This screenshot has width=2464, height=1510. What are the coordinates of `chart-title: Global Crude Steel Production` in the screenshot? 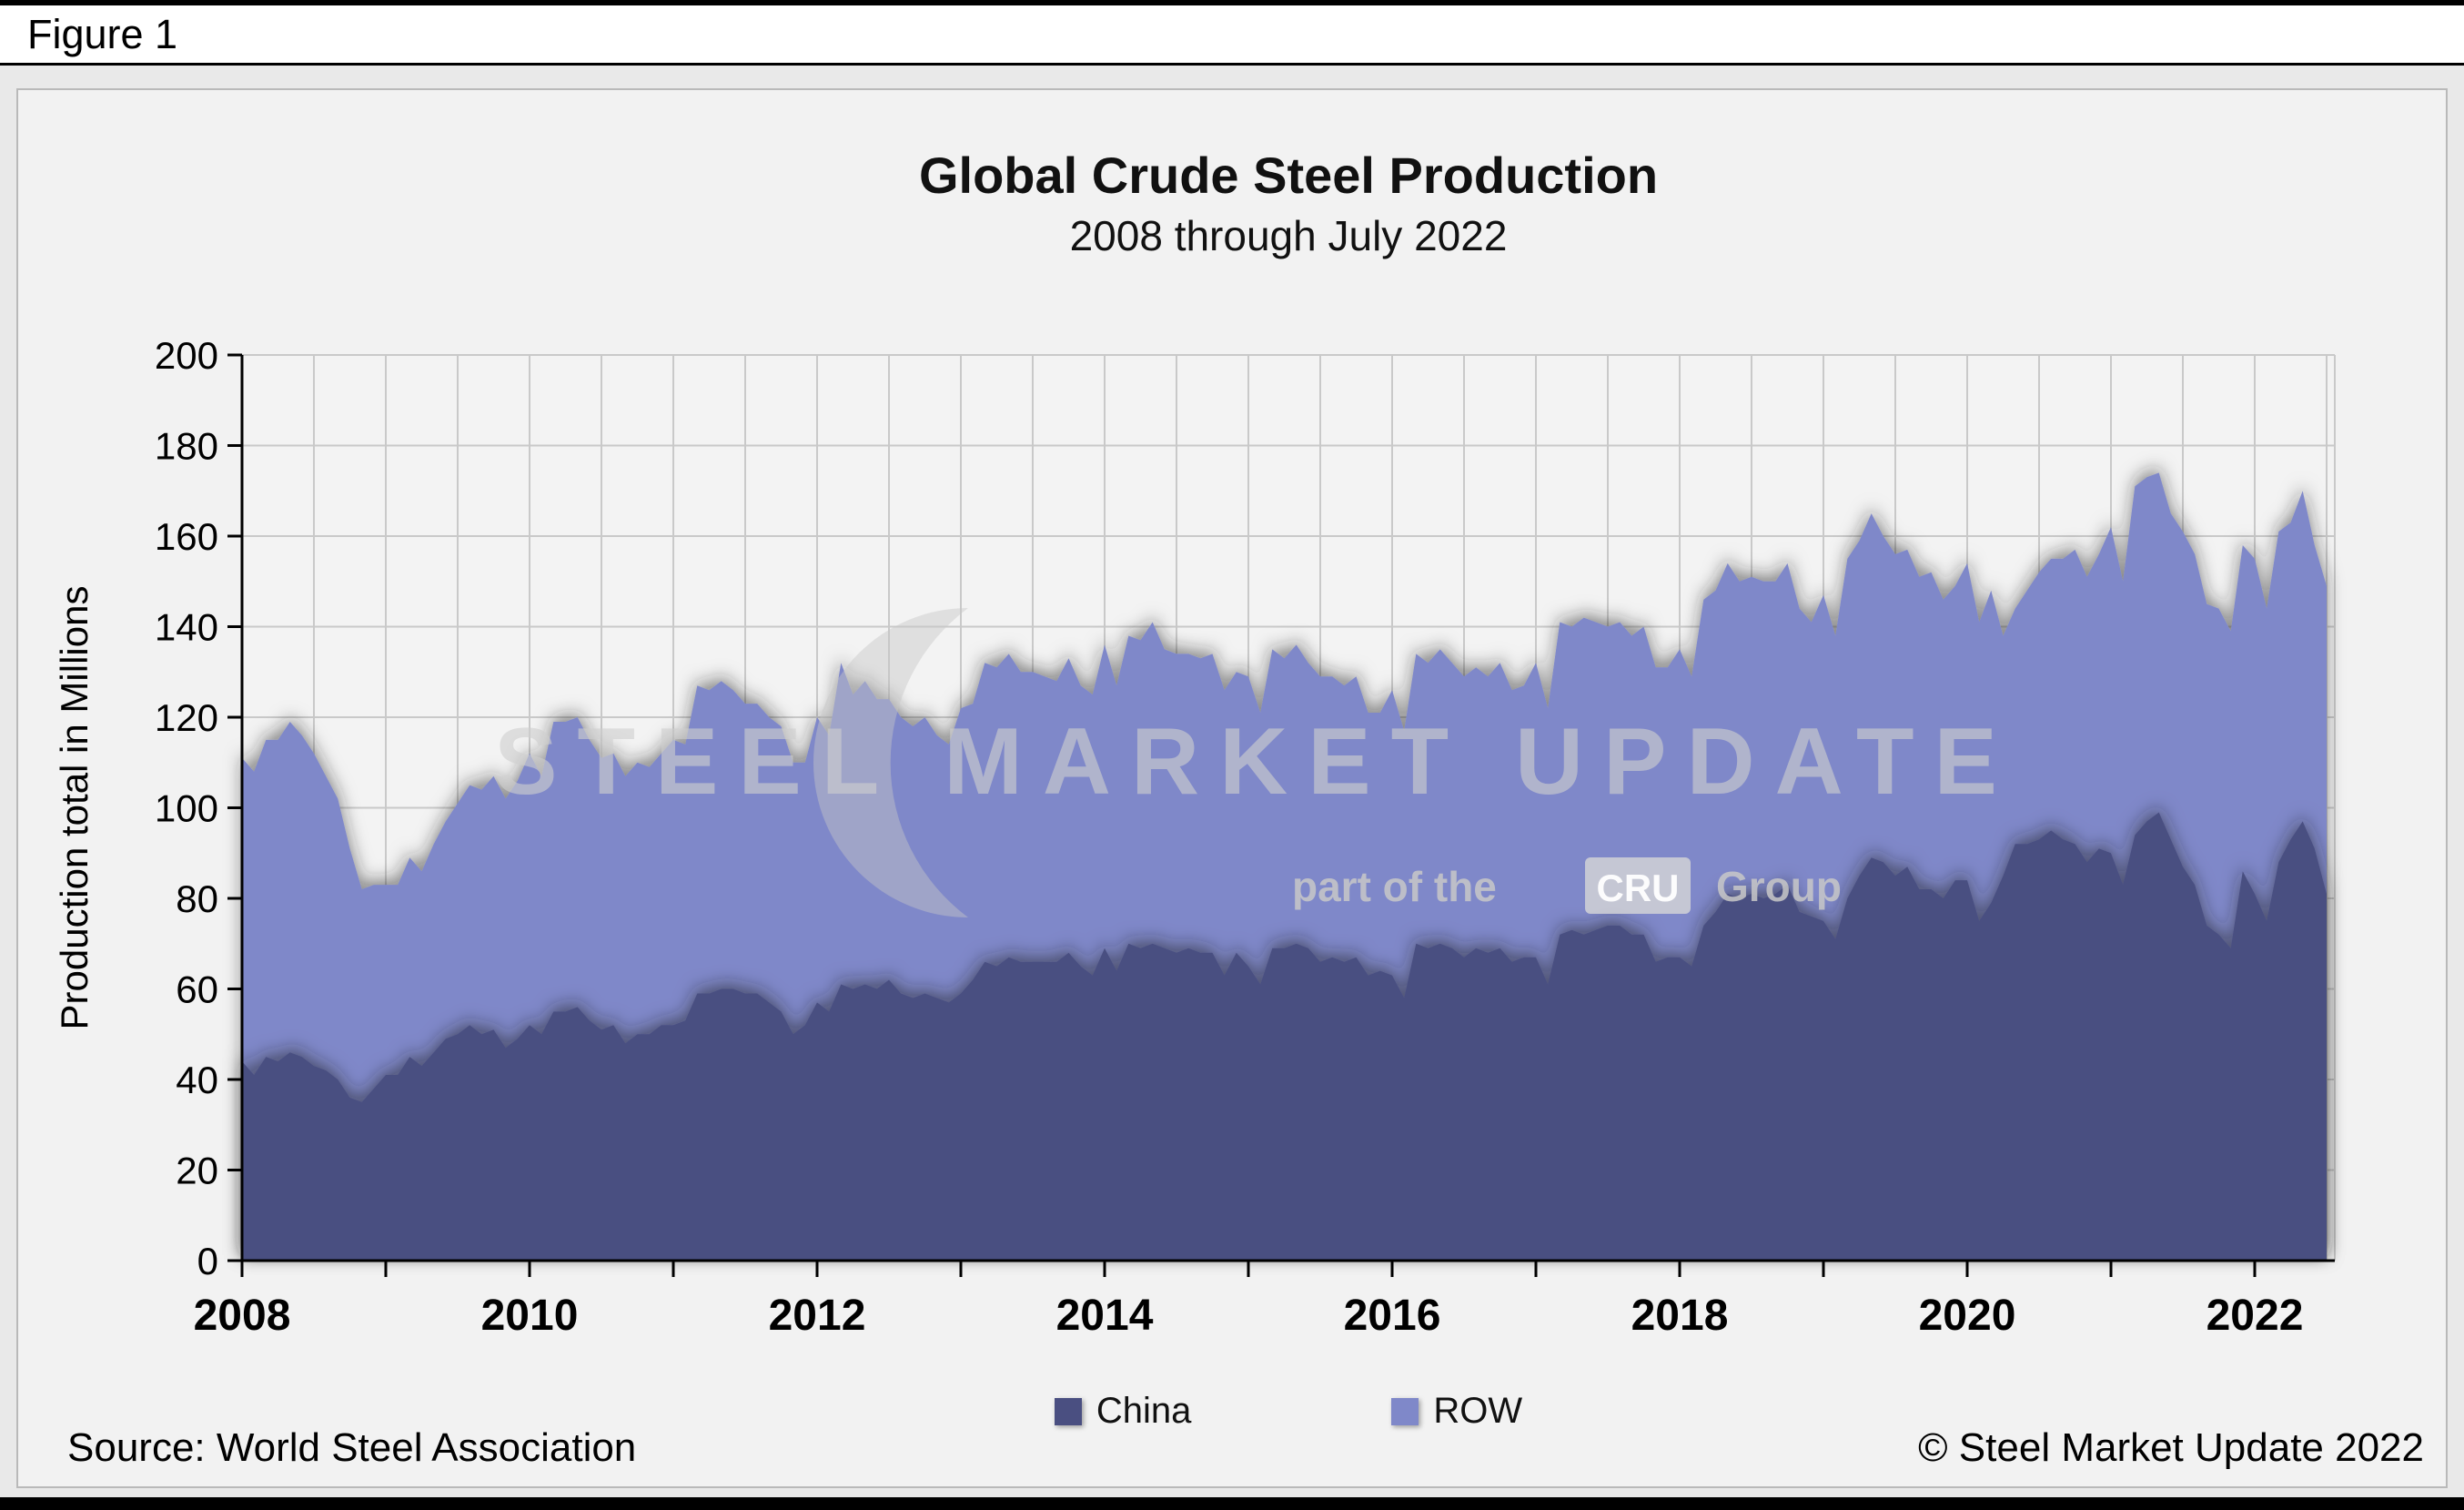 It's located at (1288, 175).